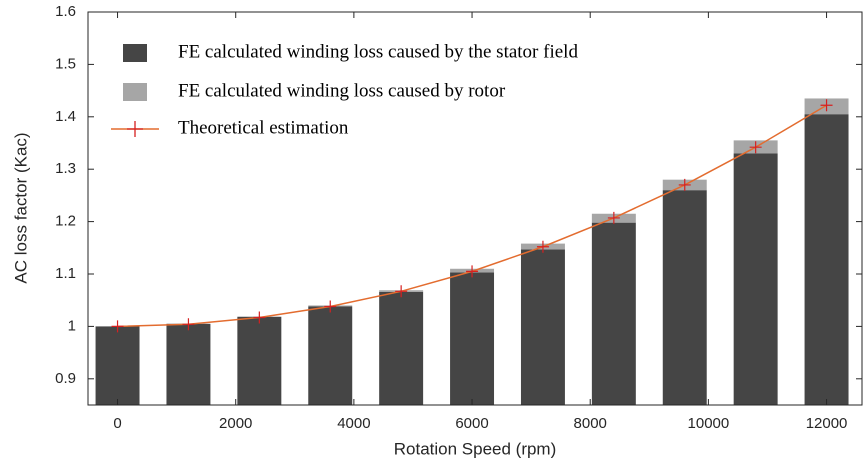 This screenshot has width=866, height=464. What do you see at coordinates (117, 423) in the screenshot?
I see `x-tick-label: 0` at bounding box center [117, 423].